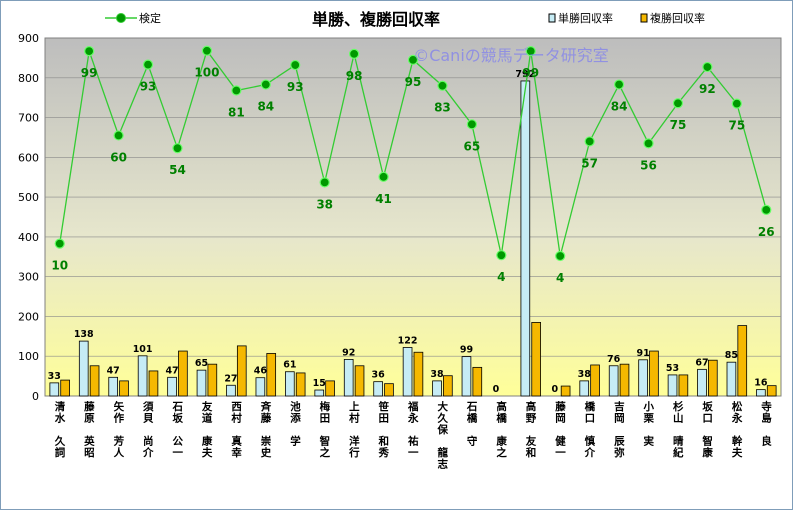  I want to click on chart-title: 単勝、複勝回収率, so click(376, 19).